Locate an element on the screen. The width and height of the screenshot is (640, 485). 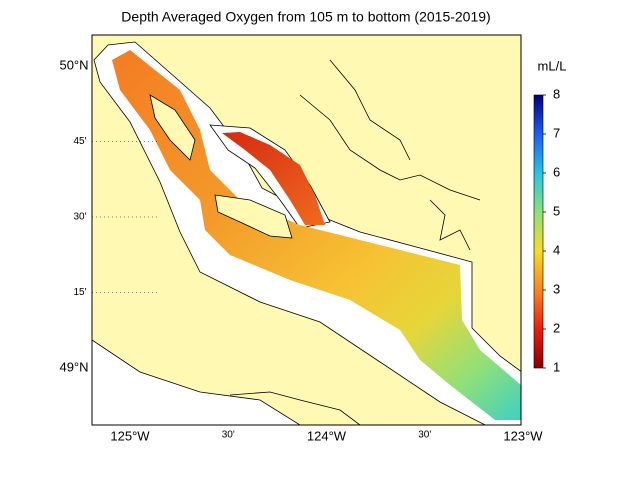
longitude-labels: 125°W 30' 124°W 30' 123°W is located at coordinates (326, 435).